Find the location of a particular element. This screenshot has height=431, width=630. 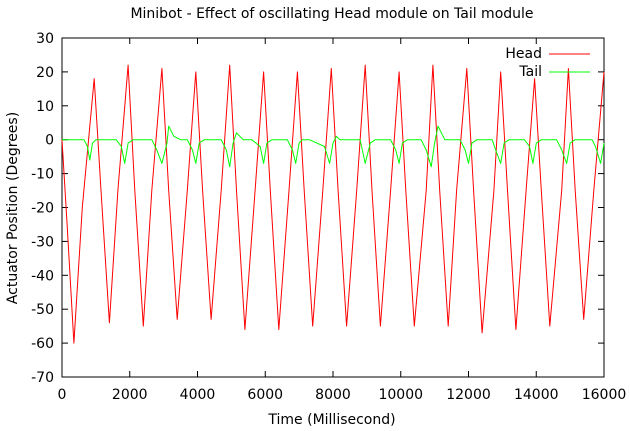

x-tick-label: 8000 is located at coordinates (333, 395).